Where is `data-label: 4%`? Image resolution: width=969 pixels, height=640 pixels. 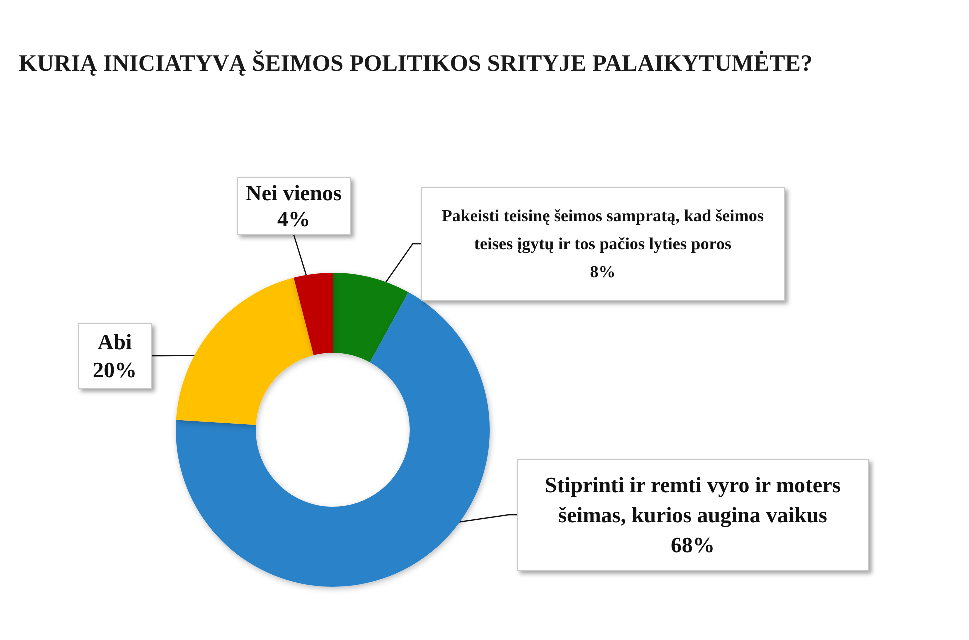
data-label: 4% is located at coordinates (294, 219).